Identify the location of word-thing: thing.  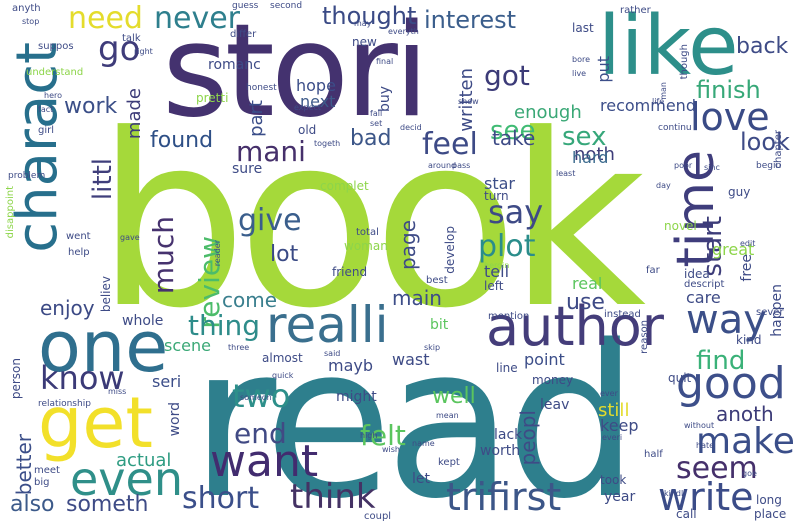
(224, 325).